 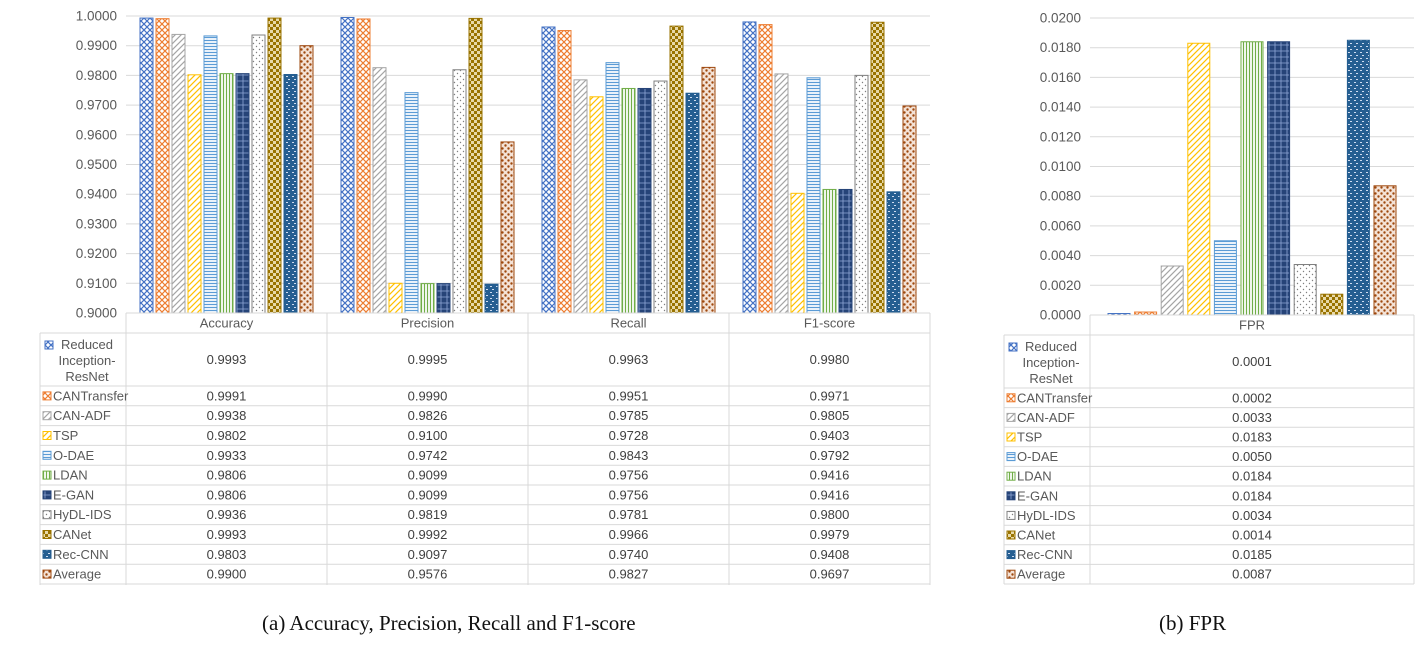 What do you see at coordinates (96, 134) in the screenshot?
I see `y-tick-label: 0.9600` at bounding box center [96, 134].